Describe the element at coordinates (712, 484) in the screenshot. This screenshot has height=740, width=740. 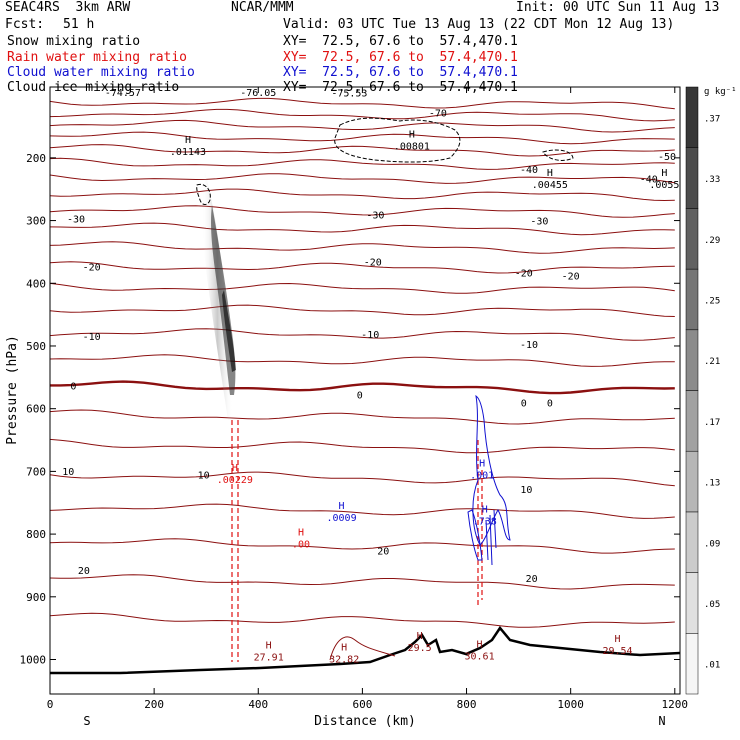
I see `colorbar-label: .13` at that location.